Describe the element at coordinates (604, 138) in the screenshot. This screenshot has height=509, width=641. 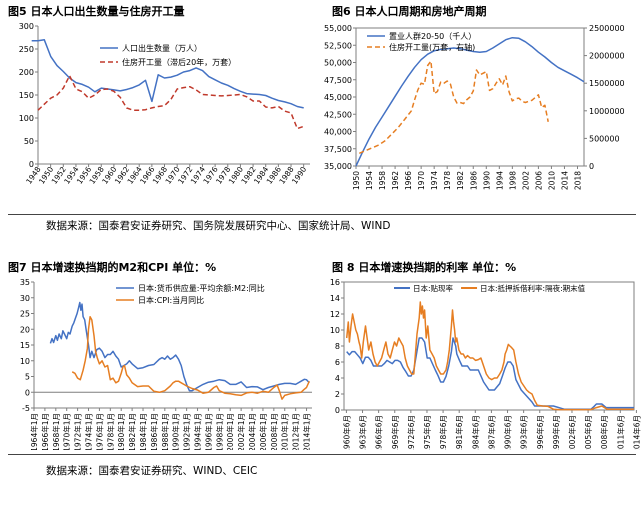
I see `fig6-y2tick-label: 500000` at that location.